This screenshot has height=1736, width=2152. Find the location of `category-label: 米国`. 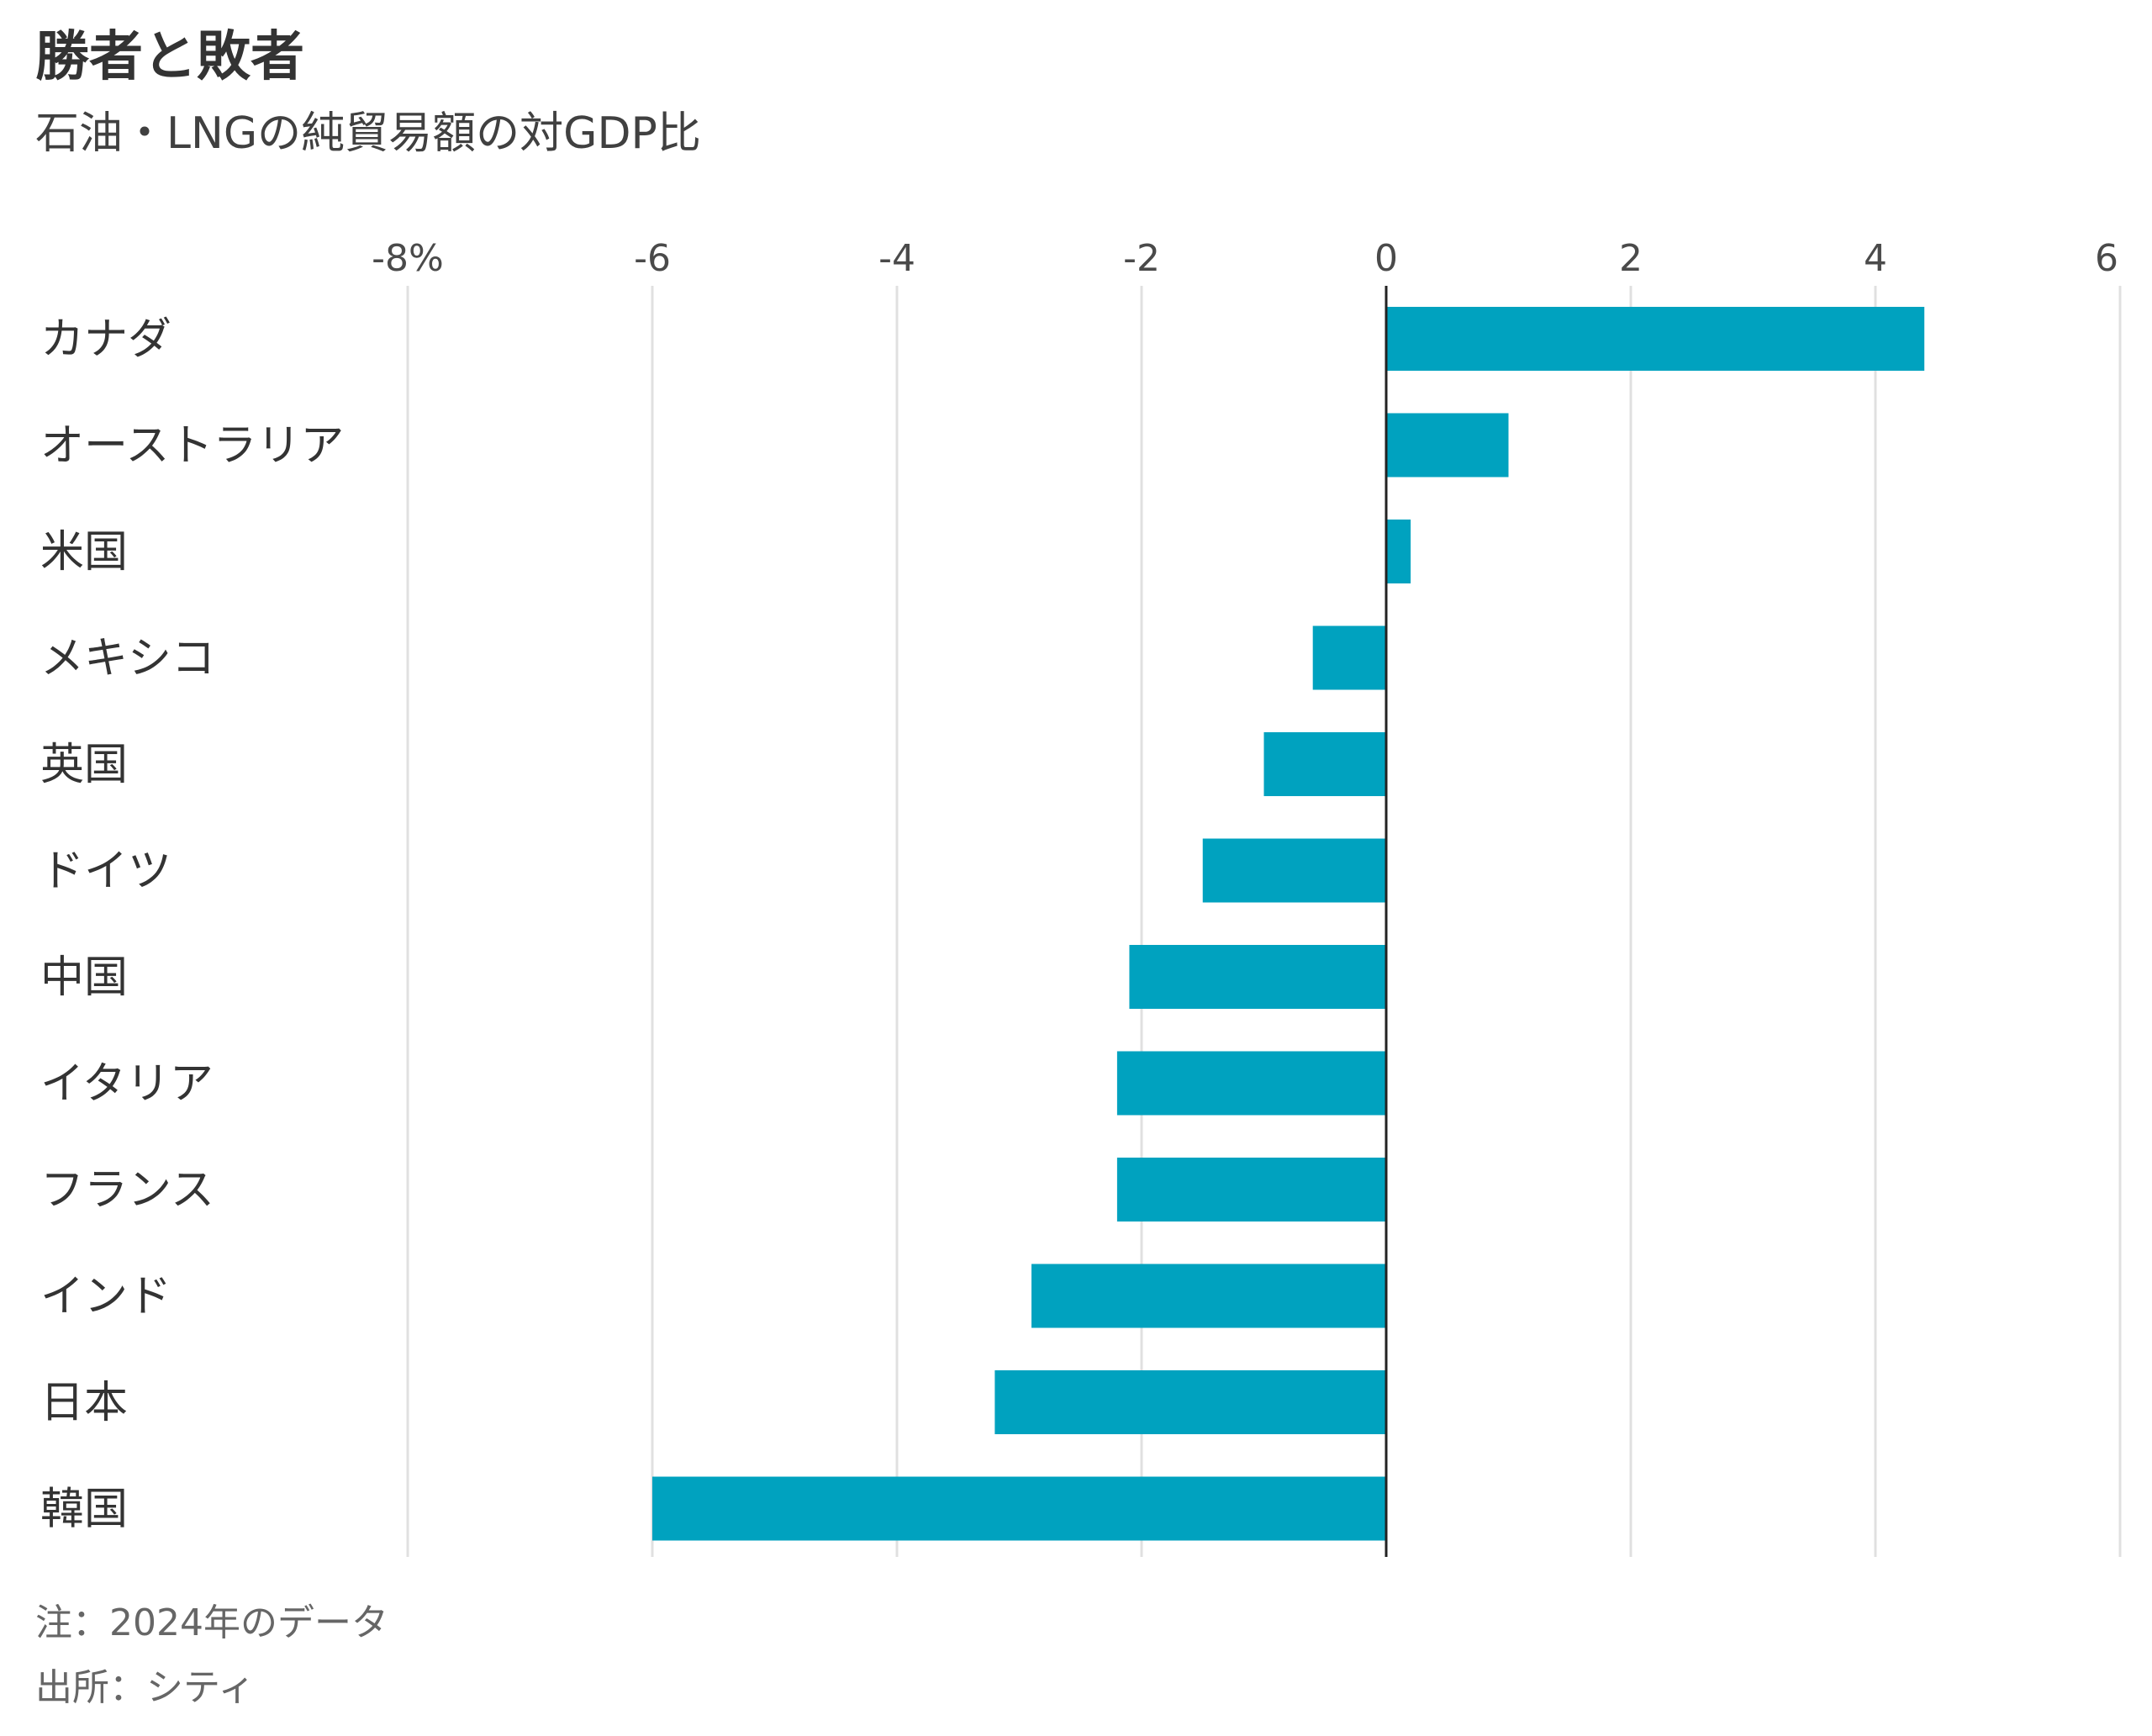

category-label: 米国 is located at coordinates (84, 552).